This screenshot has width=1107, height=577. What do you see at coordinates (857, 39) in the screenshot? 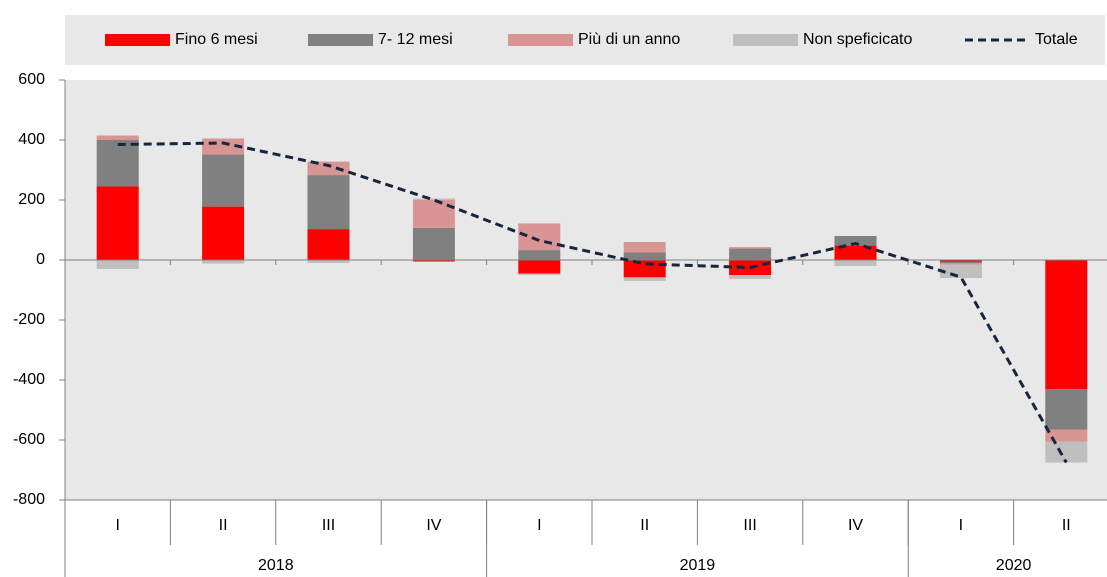
I see `legend-label: Non speficicato` at bounding box center [857, 39].